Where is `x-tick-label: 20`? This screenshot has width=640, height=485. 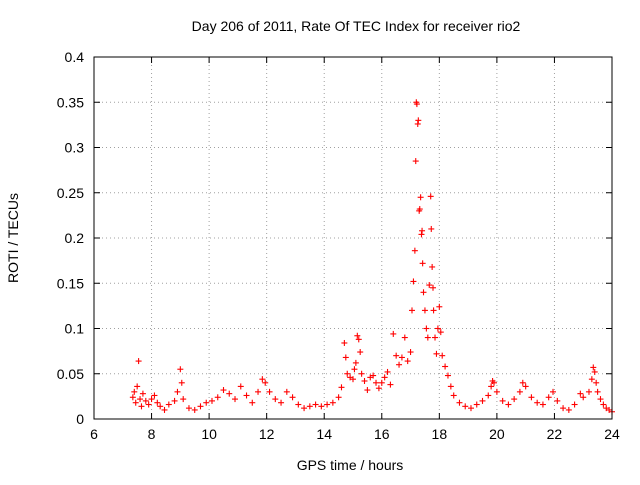 x-tick-label: 20 is located at coordinates (497, 434).